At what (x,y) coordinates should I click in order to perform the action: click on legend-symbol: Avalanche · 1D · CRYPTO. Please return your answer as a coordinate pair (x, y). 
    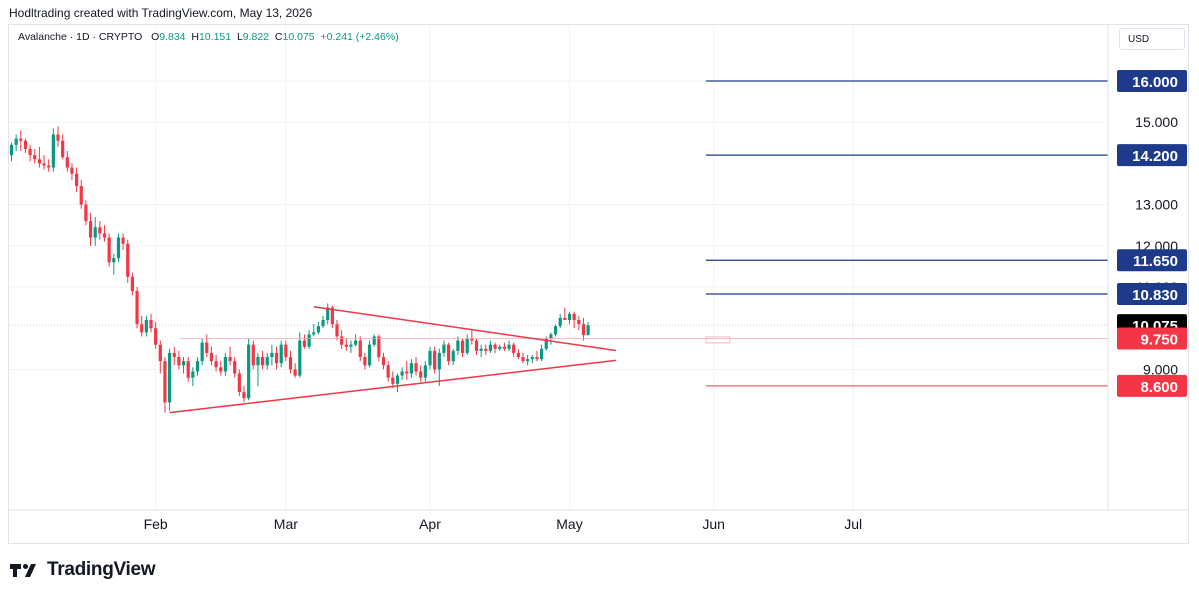
    Looking at the image, I should click on (80, 37).